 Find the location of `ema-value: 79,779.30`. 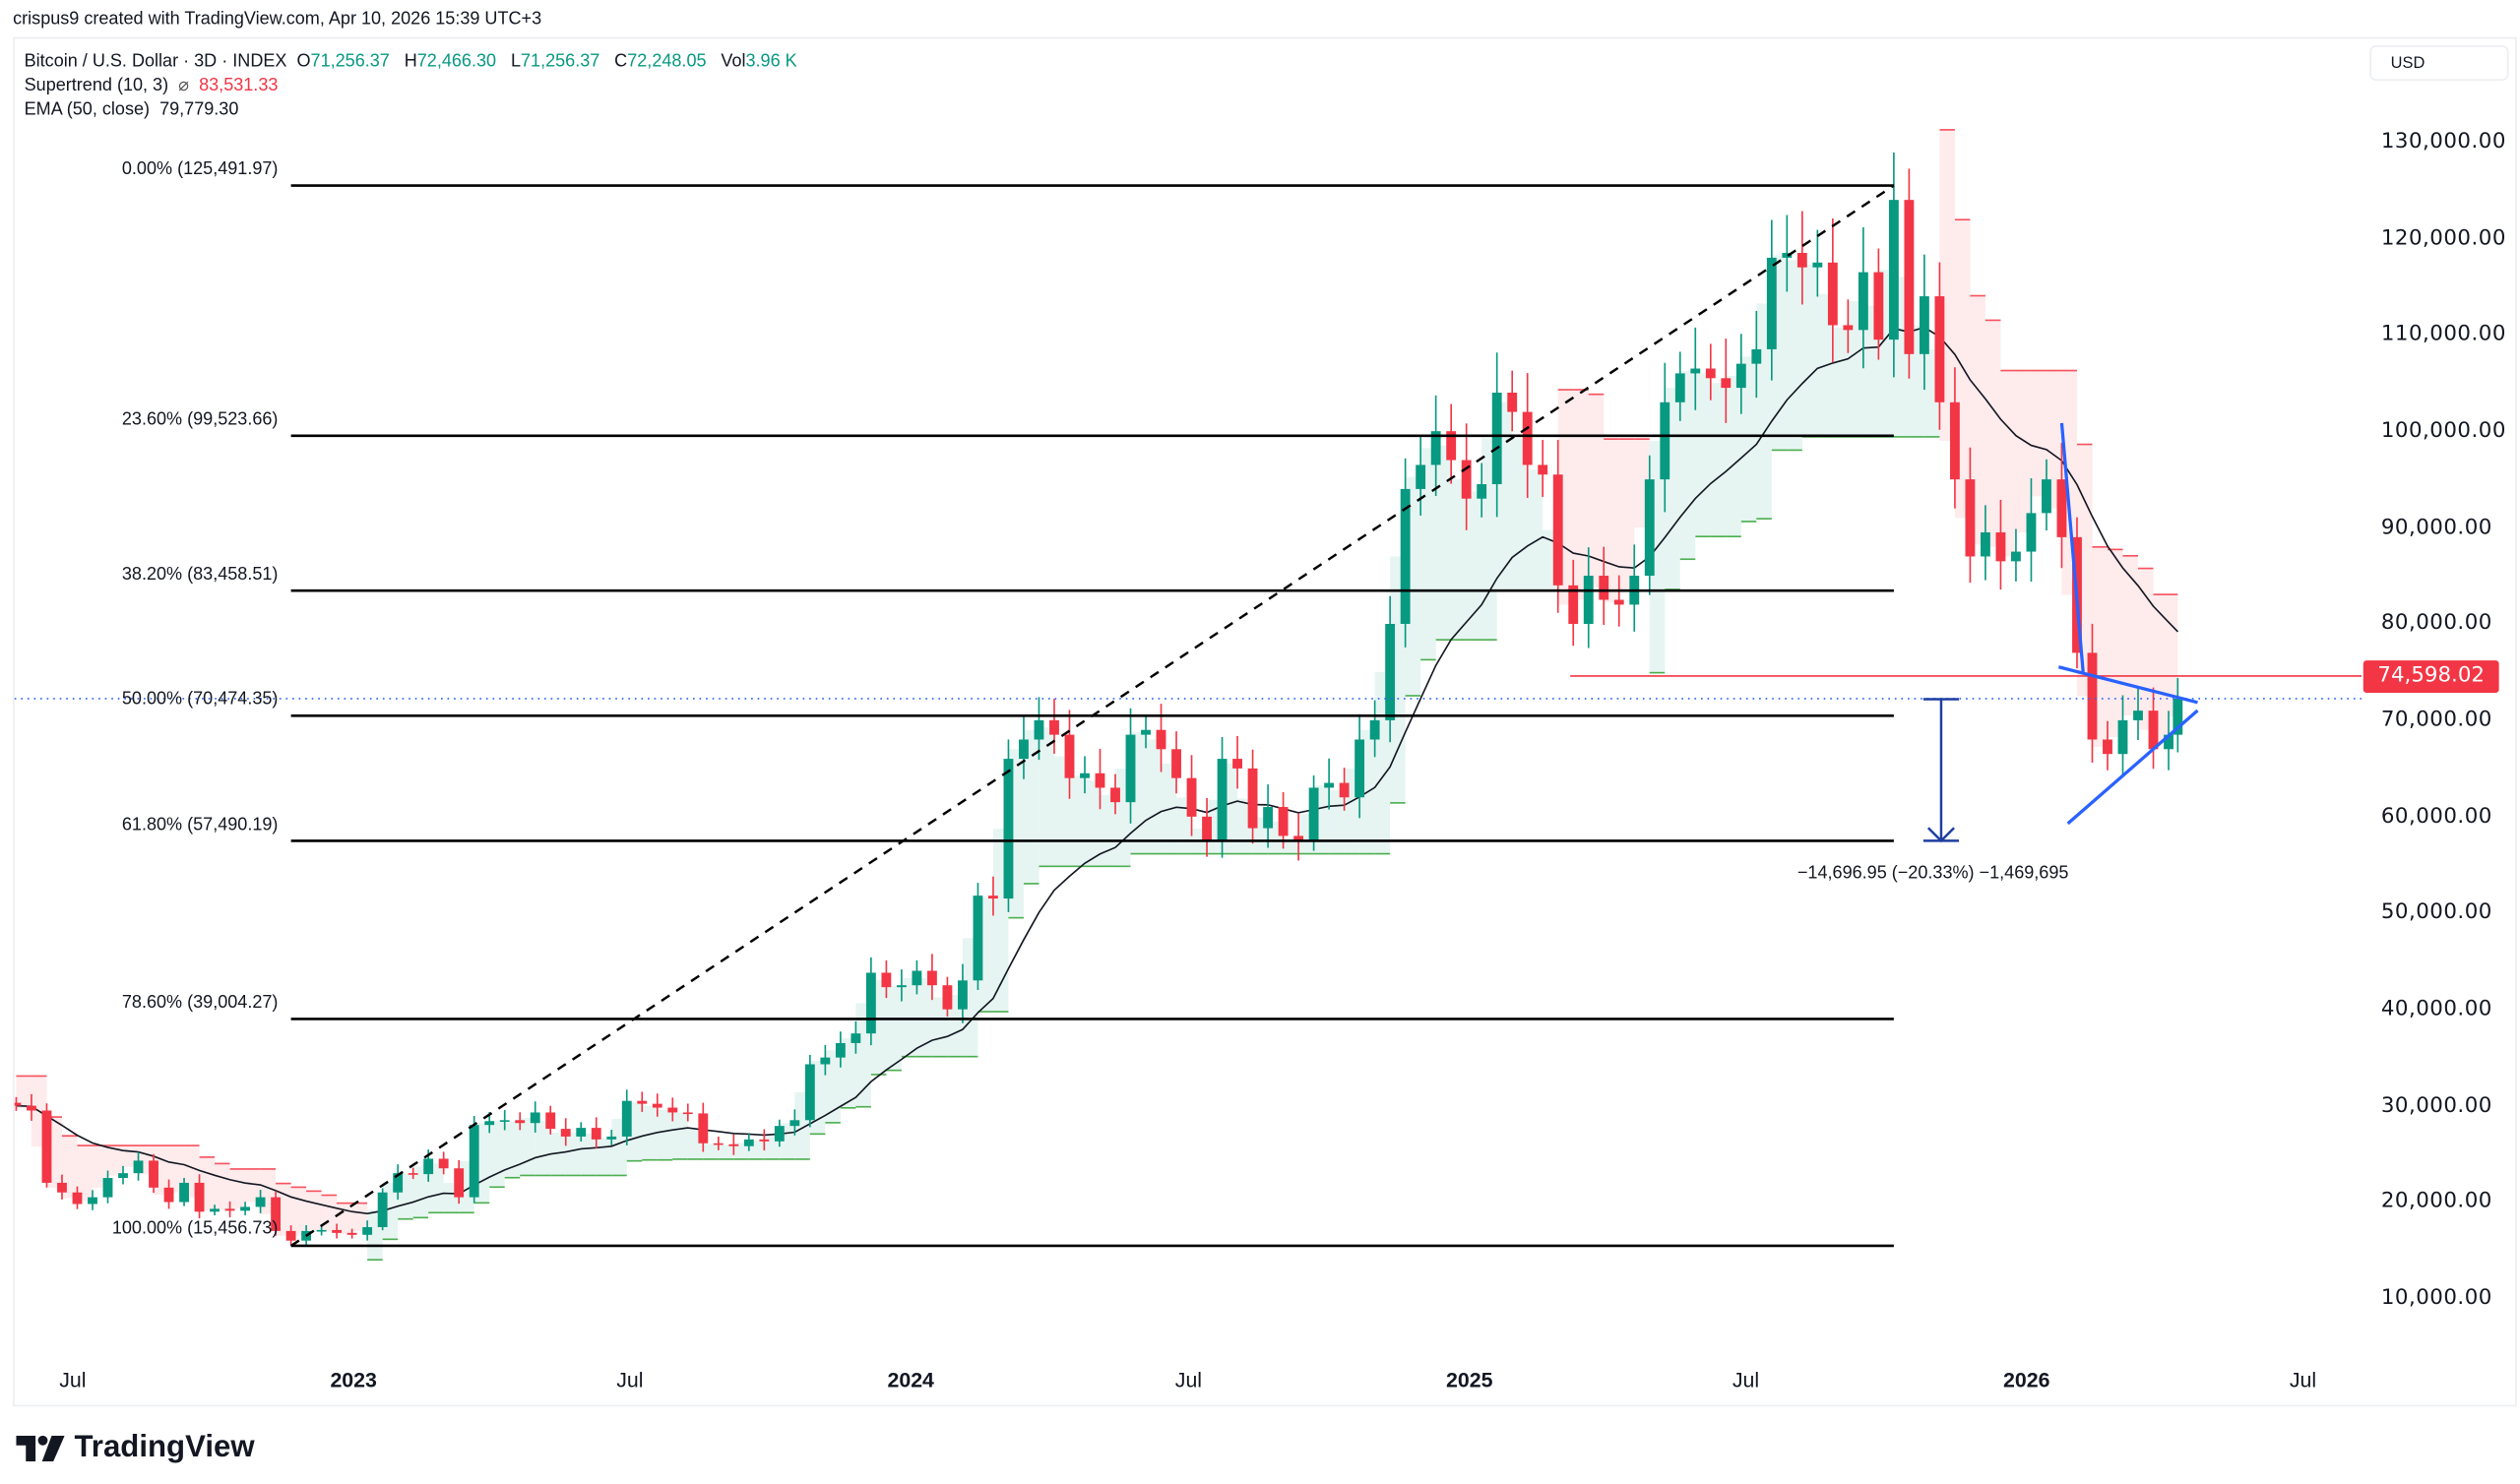

ema-value: 79,779.30 is located at coordinates (199, 110).